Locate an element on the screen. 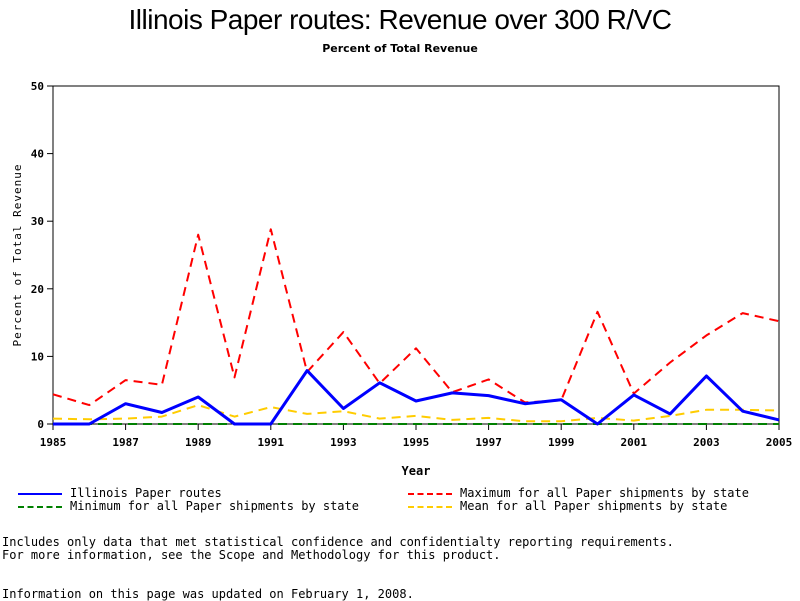 This screenshot has height=601, width=800. x-tick-label: 2003 is located at coordinates (706, 442).